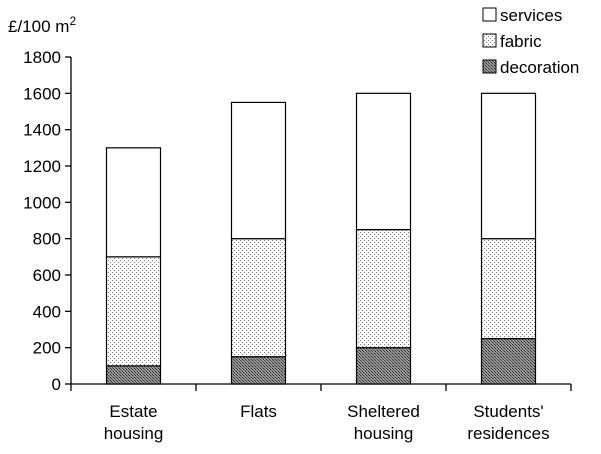 This screenshot has height=454, width=601. I want to click on y-tick-label: 1400, so click(42, 130).